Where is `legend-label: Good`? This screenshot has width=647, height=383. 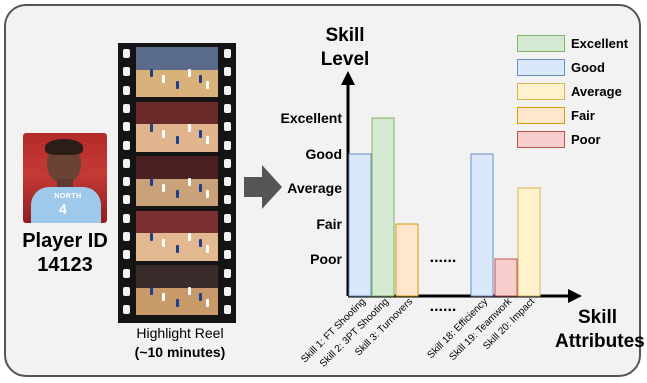 legend-label: Good is located at coordinates (588, 67).